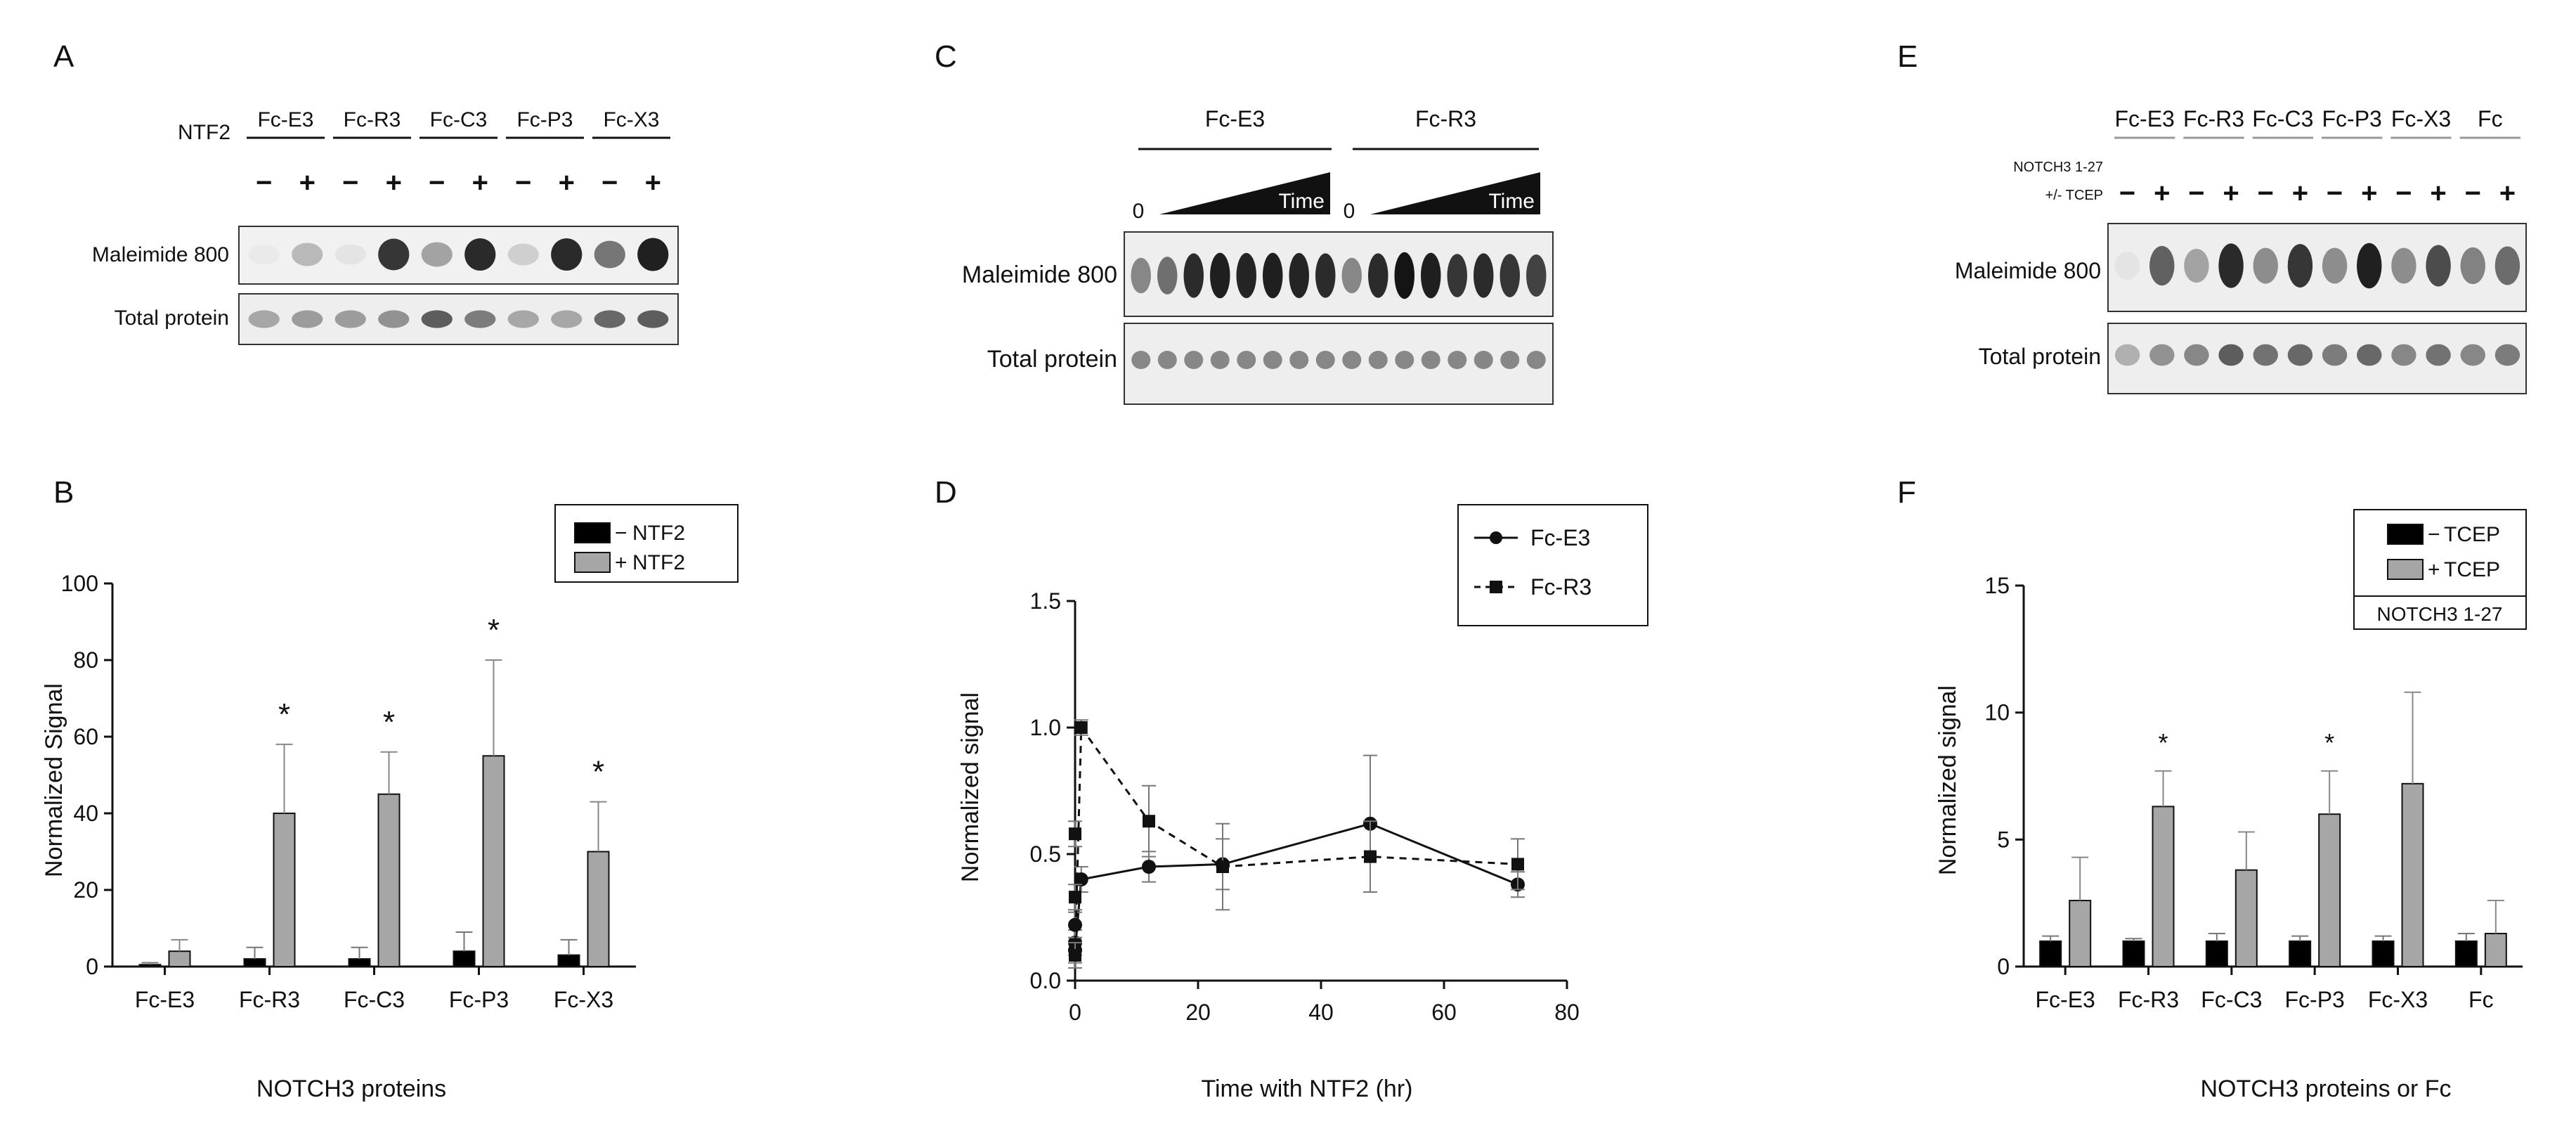 This screenshot has height=1143, width=2576. Describe the element at coordinates (1997, 585) in the screenshot. I see `y-tick-label: 15` at that location.